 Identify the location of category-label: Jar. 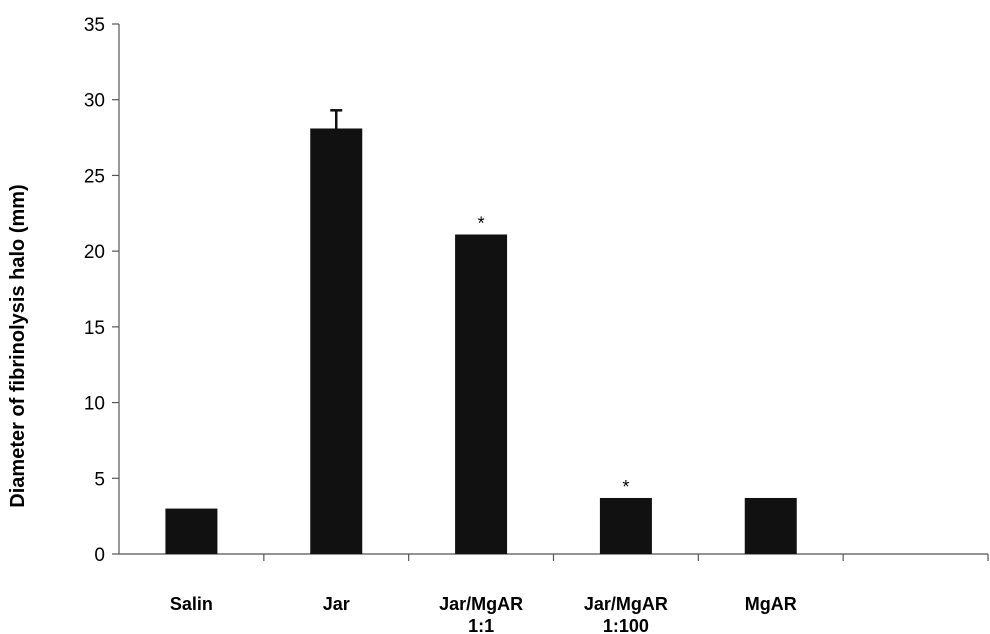
(336, 604).